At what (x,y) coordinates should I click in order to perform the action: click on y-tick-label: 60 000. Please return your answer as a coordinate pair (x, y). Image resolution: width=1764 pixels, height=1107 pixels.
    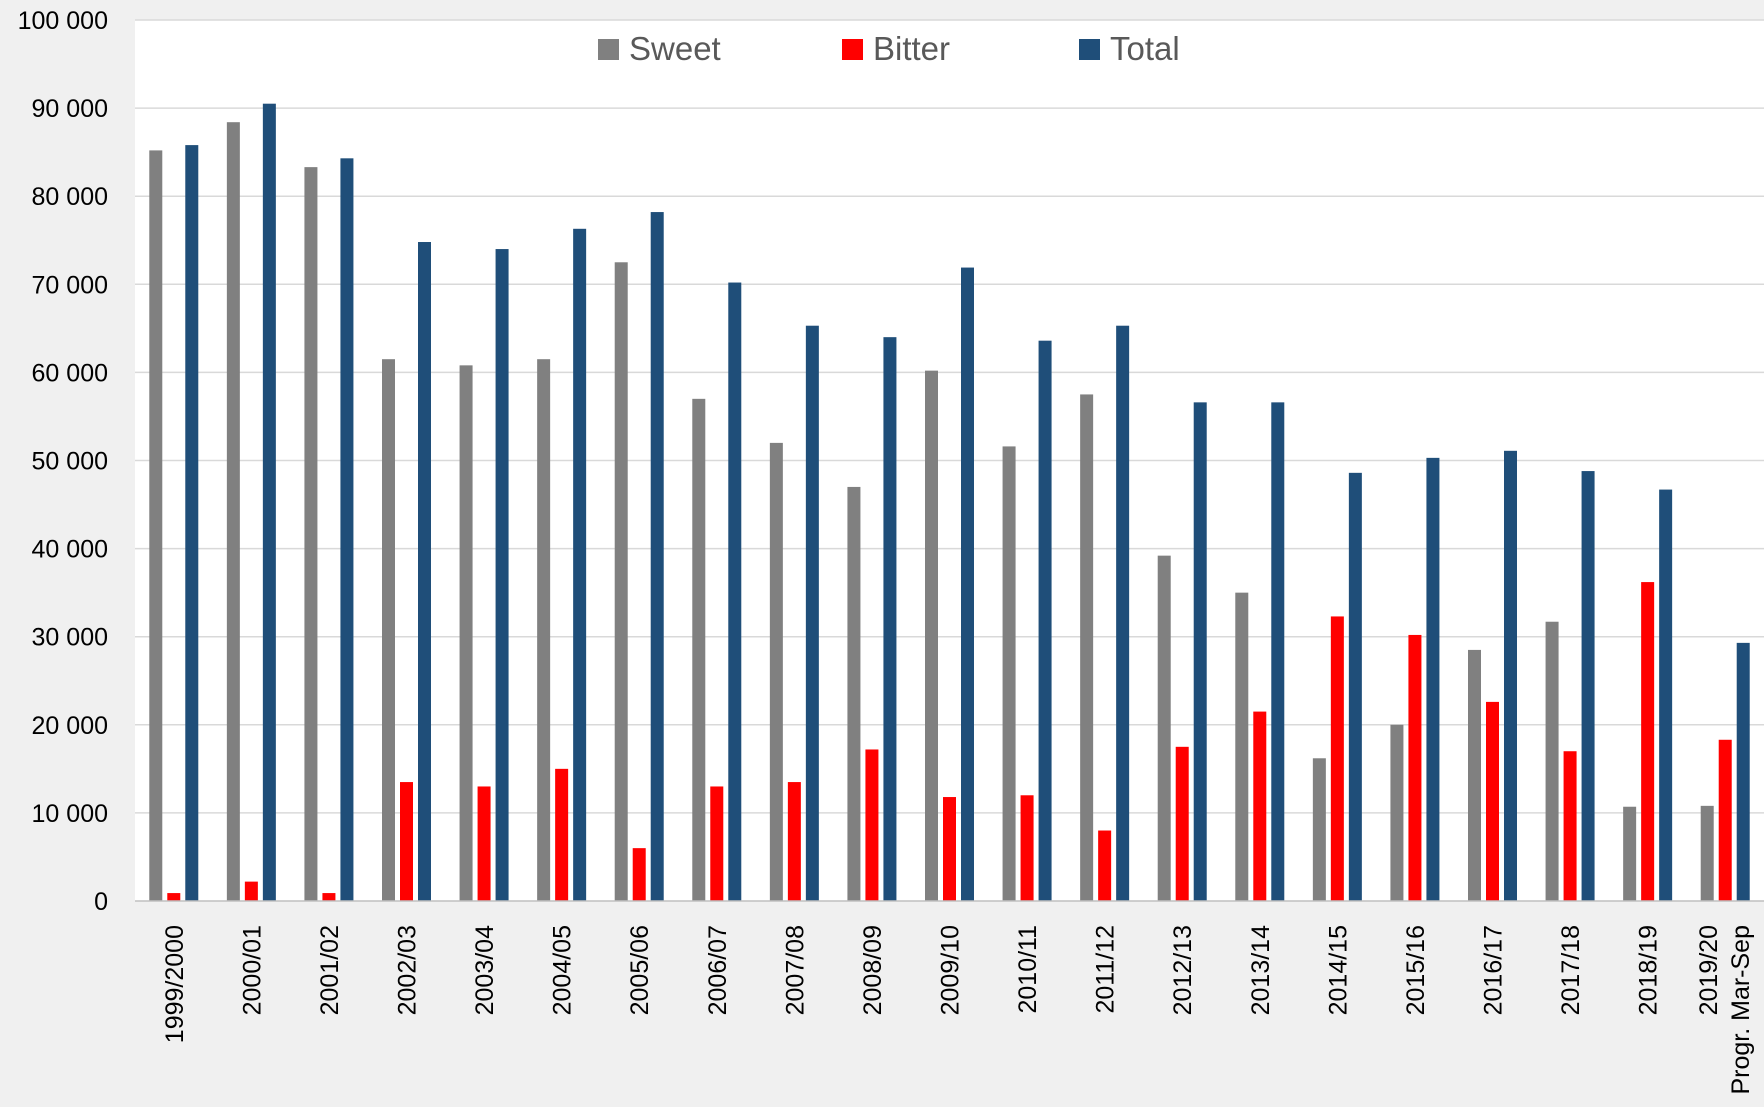
    Looking at the image, I should click on (70, 373).